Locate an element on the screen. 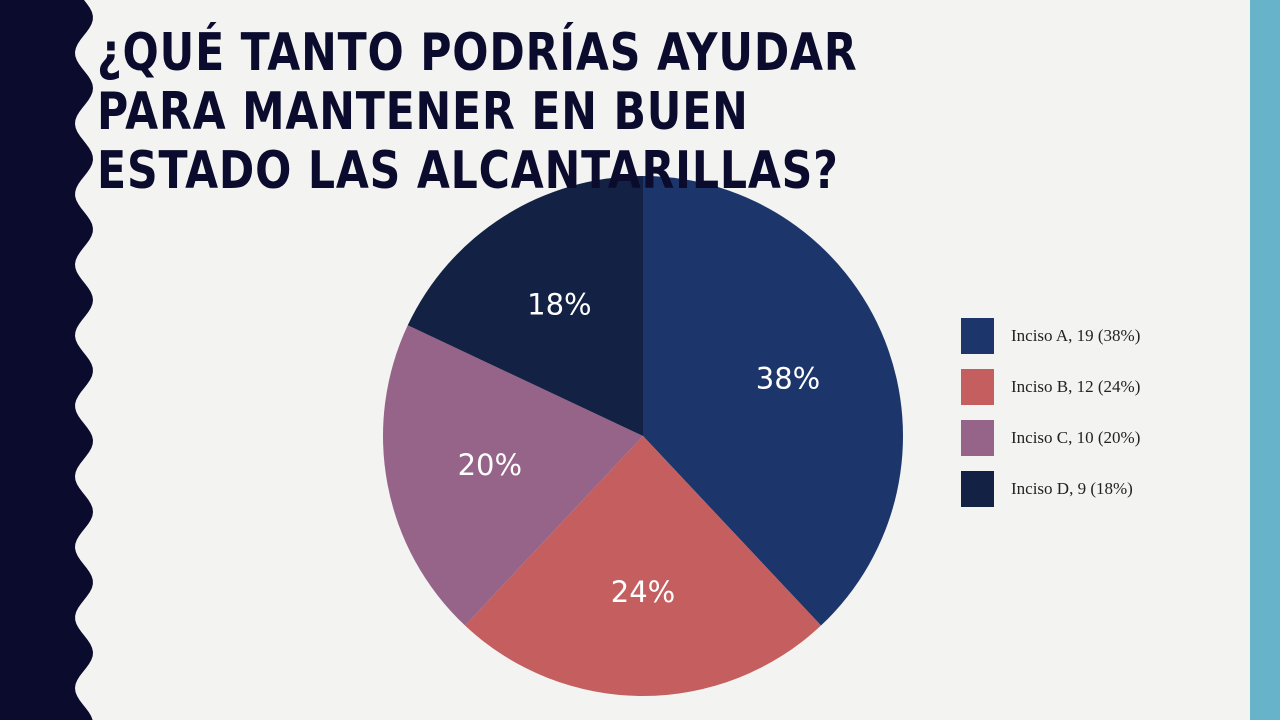  pie-slice-inciso-c is located at coordinates (512, 475).